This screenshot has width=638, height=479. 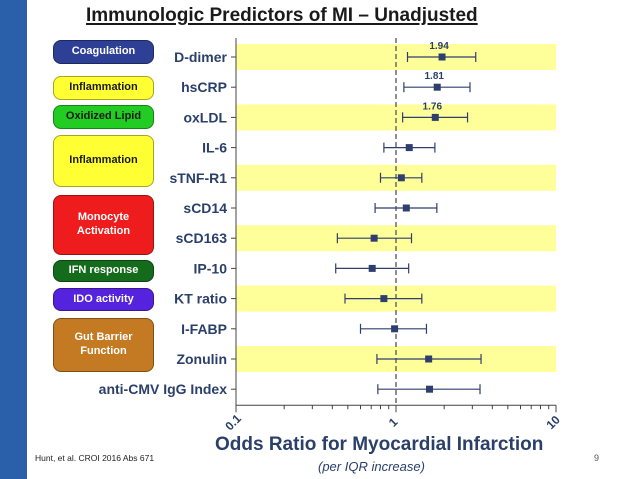 I want to click on row-label: Zonulin, so click(x=201, y=359).